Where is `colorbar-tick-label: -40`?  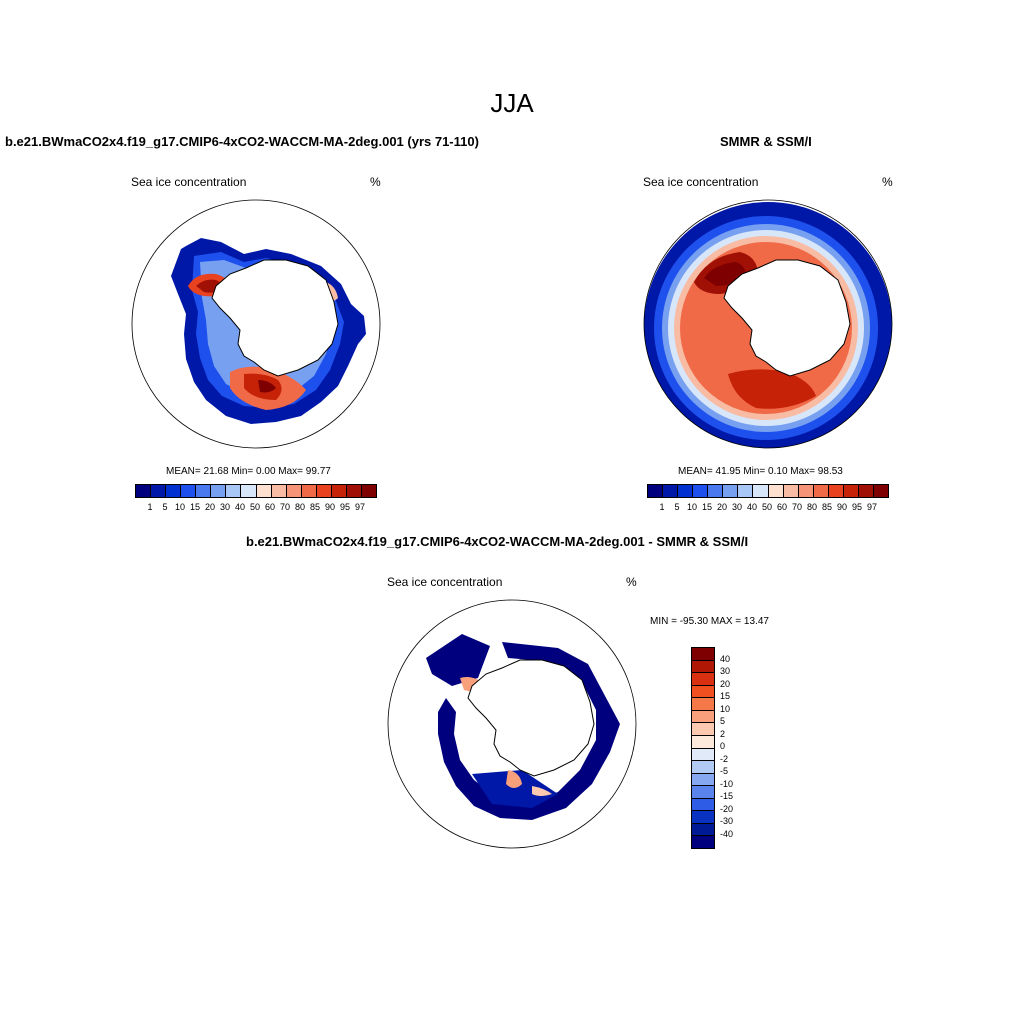 colorbar-tick-label: -40 is located at coordinates (727, 833).